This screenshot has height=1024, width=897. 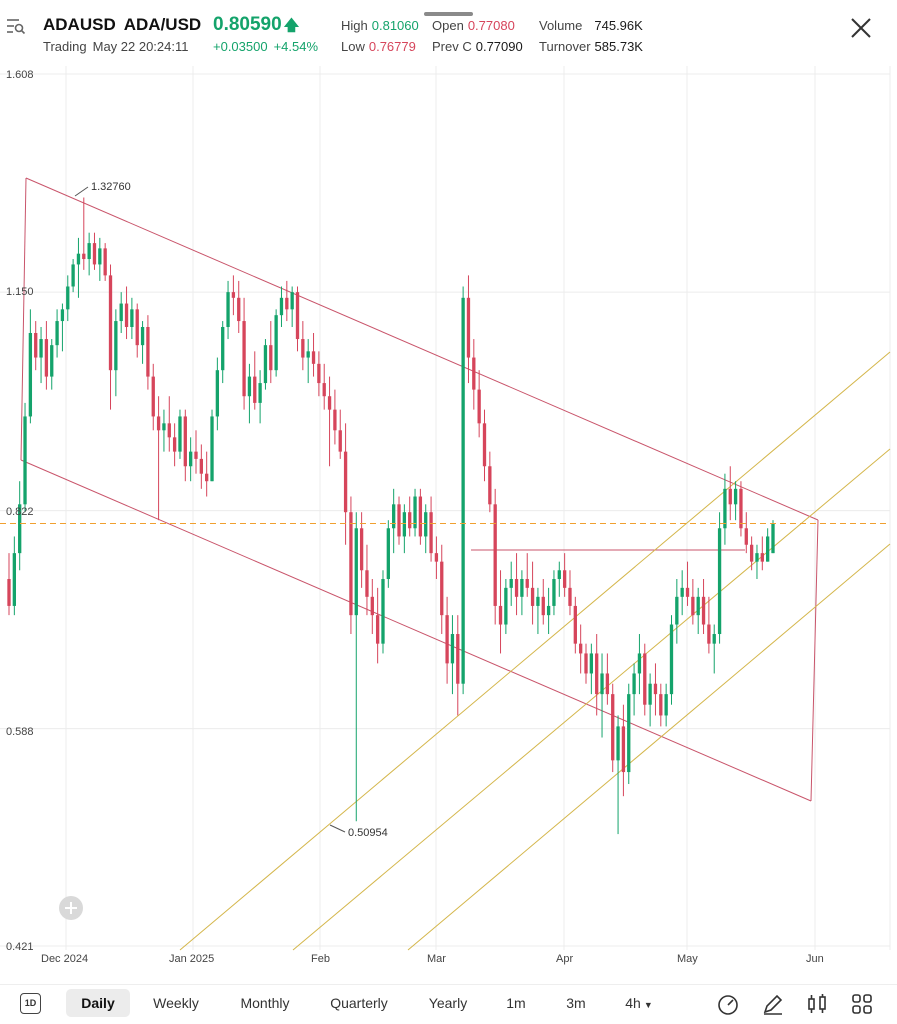 What do you see at coordinates (773, 1004) in the screenshot?
I see `draw-pencil-icon` at bounding box center [773, 1004].